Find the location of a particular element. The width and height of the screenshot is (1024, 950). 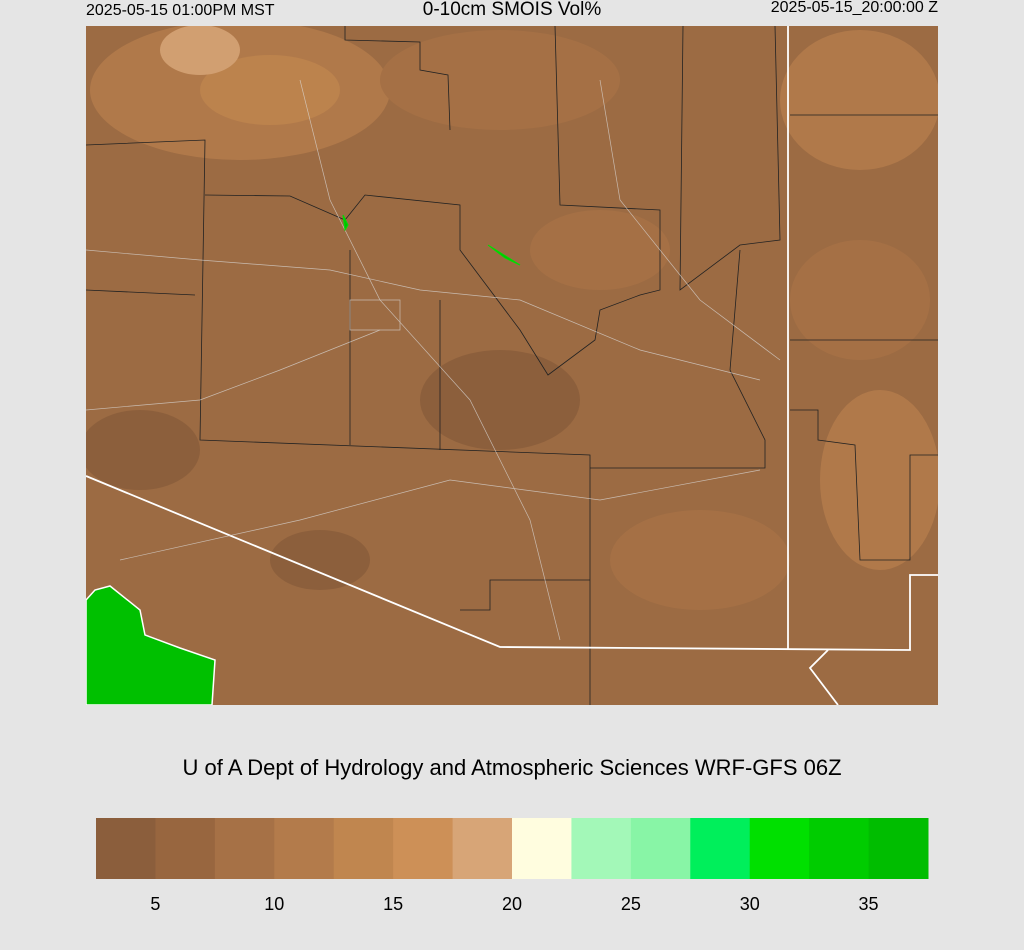

colorbar-tick-label: 35 is located at coordinates (869, 904).